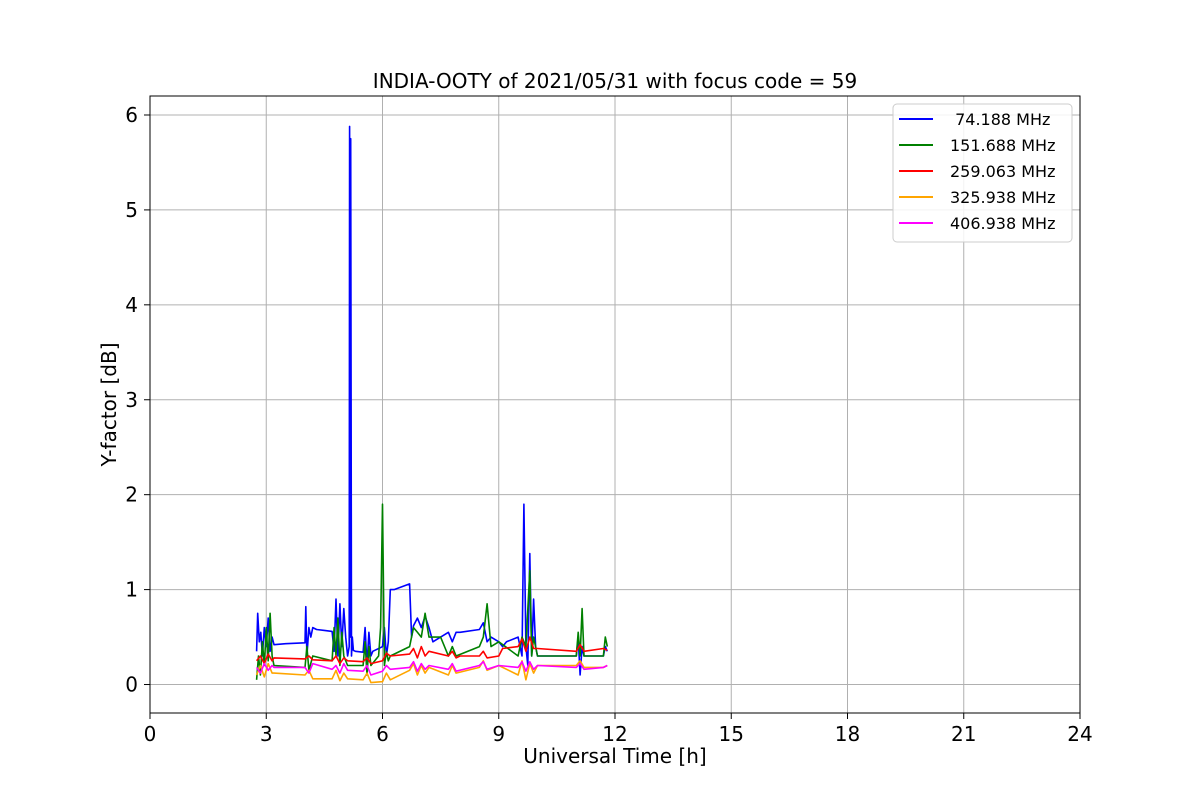 Image resolution: width=1200 pixels, height=800 pixels. I want to click on y-tick-label: 3, so click(131, 400).